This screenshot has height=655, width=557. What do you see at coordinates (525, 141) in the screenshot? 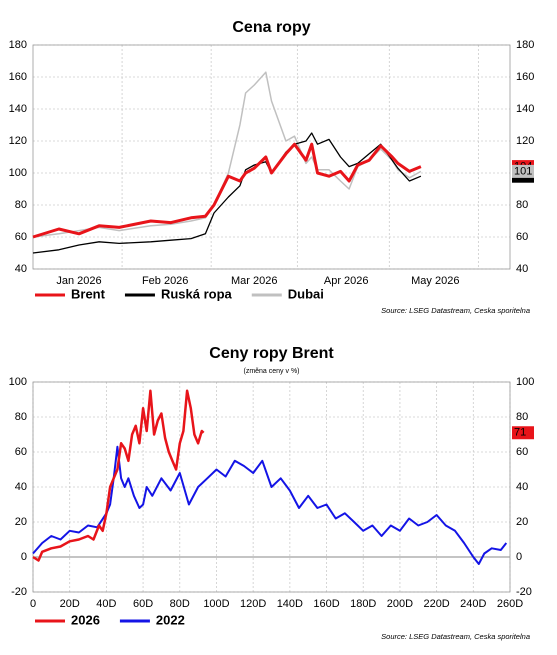
I see `y-tick-label-right: 120` at bounding box center [525, 141].